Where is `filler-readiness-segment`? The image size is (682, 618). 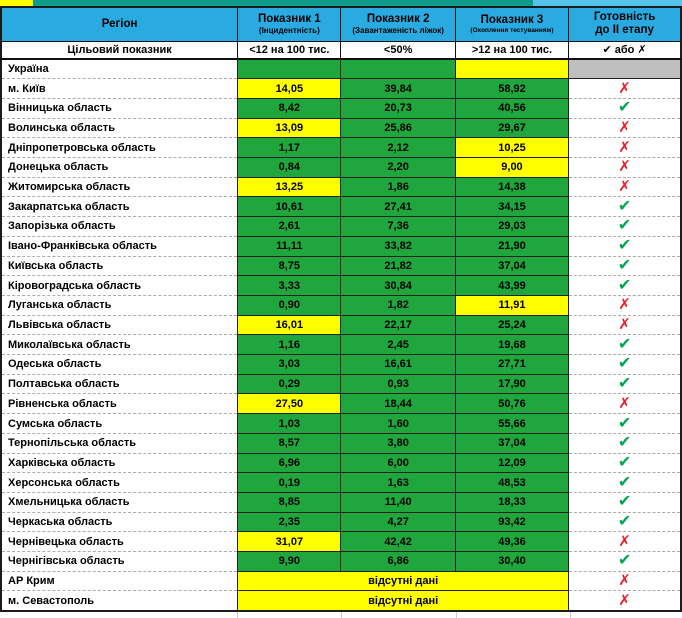
filler-readiness-segment is located at coordinates (626, 615).